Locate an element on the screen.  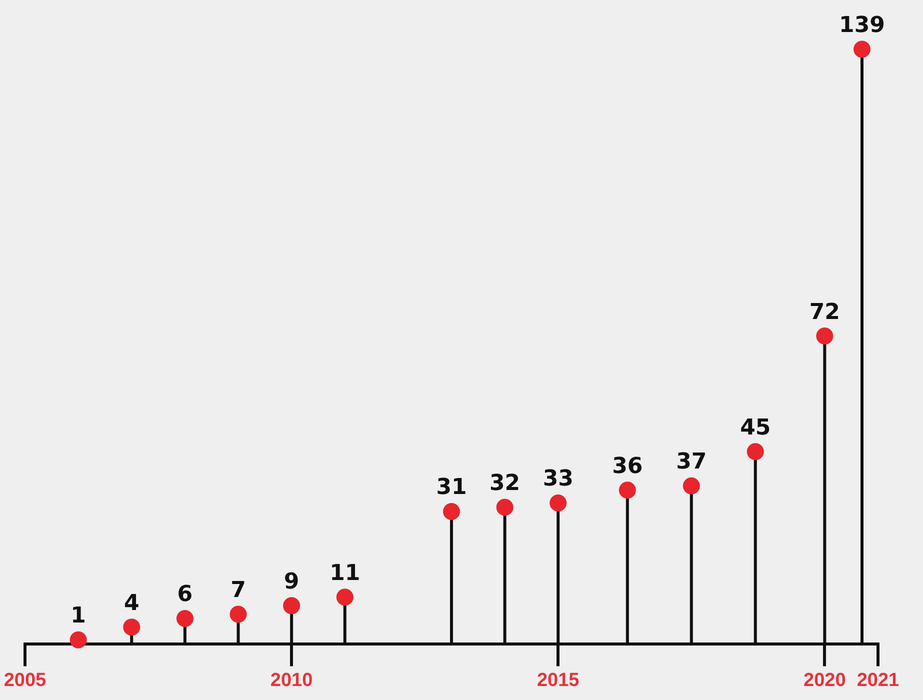
data-label: 139 is located at coordinates (862, 25).